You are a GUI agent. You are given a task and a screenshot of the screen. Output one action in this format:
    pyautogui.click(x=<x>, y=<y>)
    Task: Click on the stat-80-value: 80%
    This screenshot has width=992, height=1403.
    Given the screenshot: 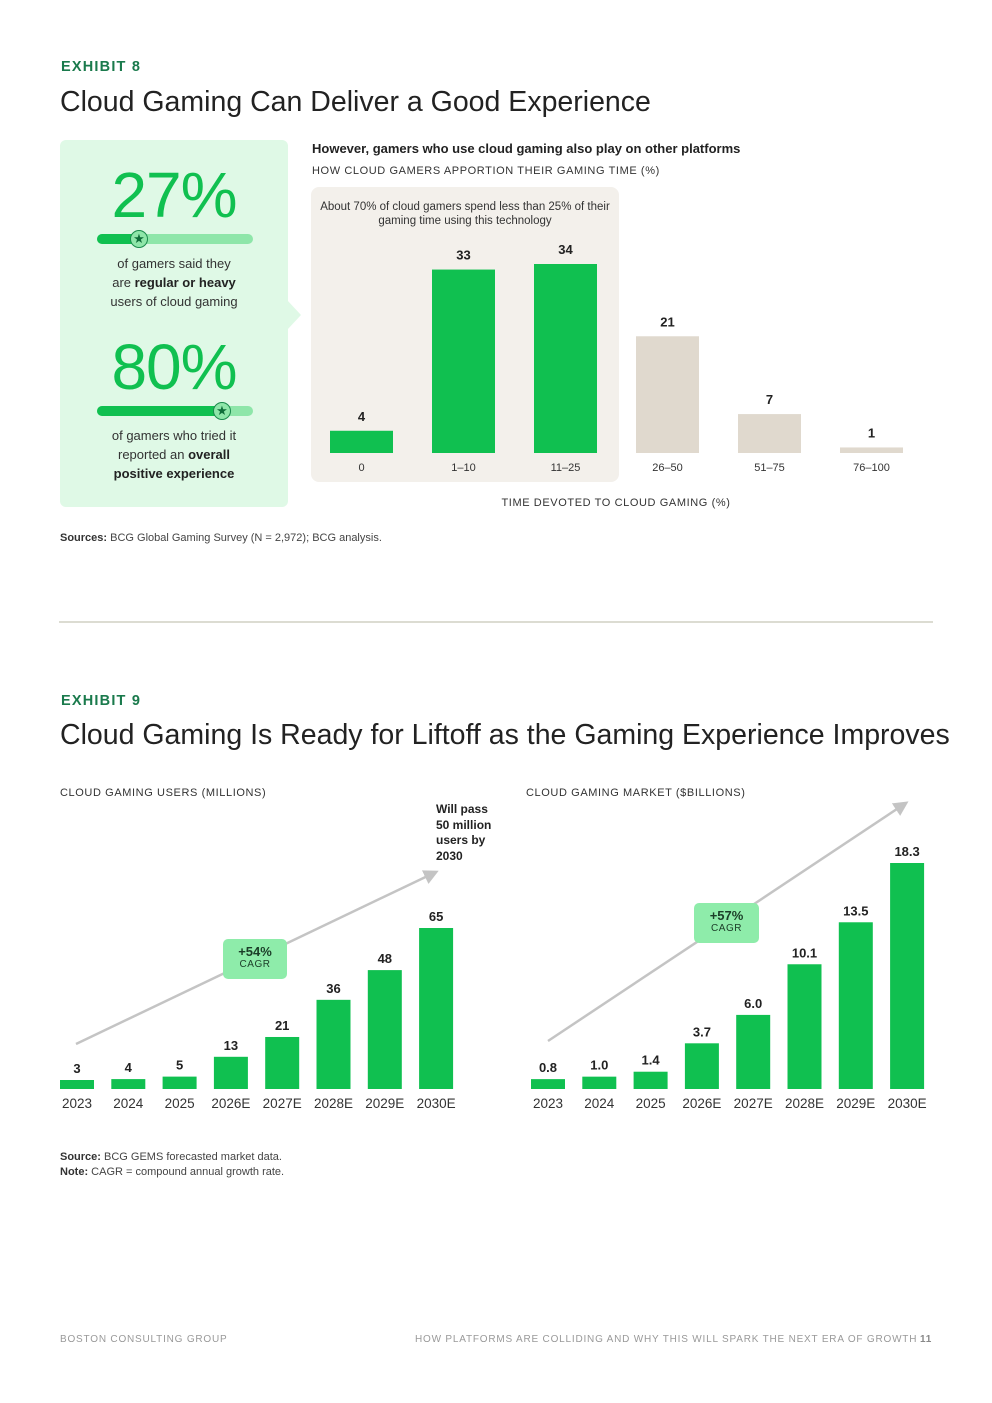 What is the action you would take?
    pyautogui.click(x=174, y=367)
    